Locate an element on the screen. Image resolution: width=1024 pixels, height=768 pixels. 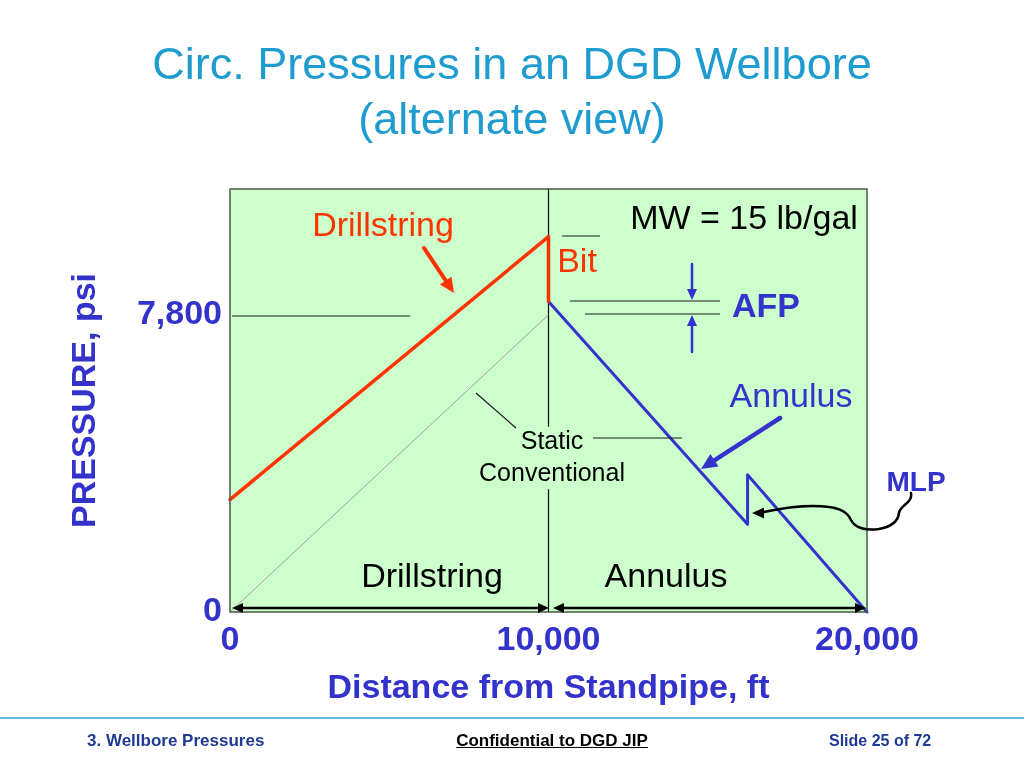
annotation: MW = 15 lb/gal is located at coordinates (744, 217).